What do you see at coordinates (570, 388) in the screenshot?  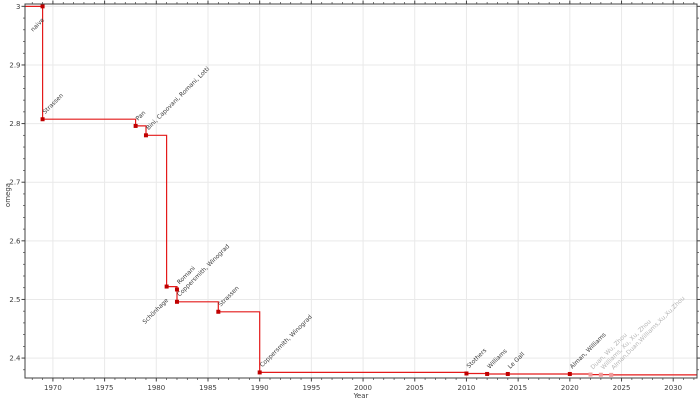 I see `x-tick-label: 2020` at bounding box center [570, 388].